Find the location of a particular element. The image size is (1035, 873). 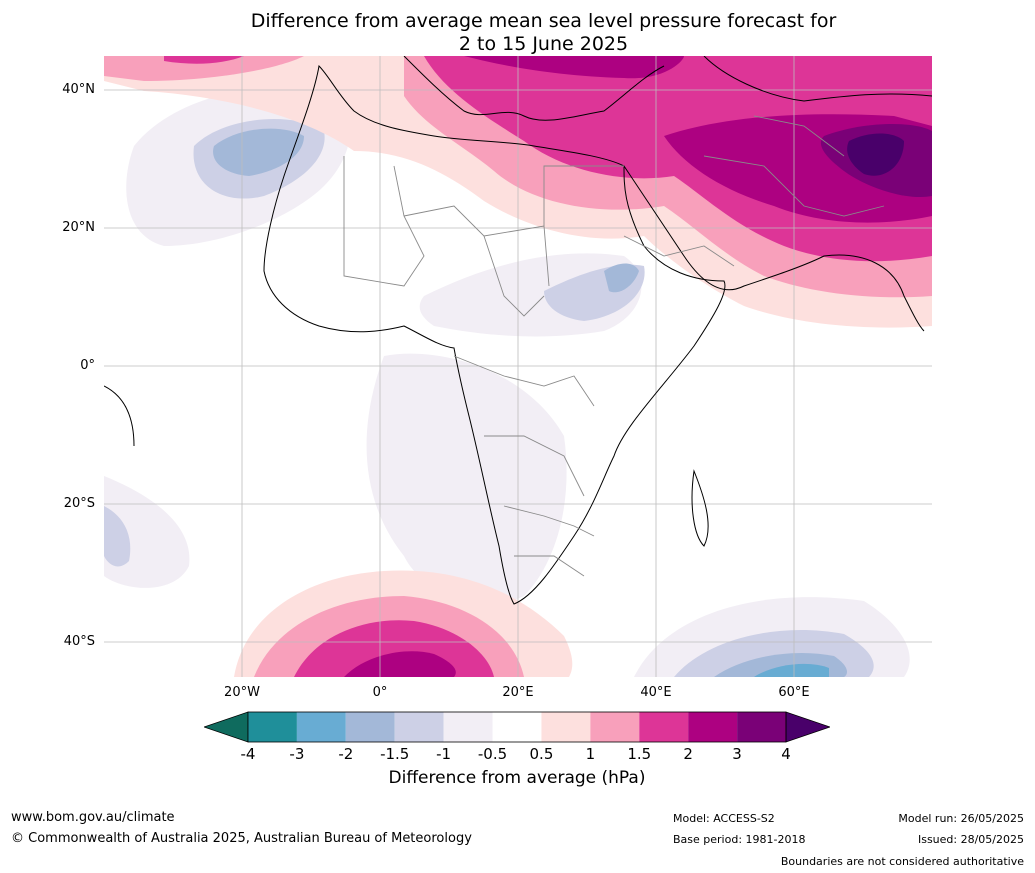

colorbar-tick-label: 1.5 is located at coordinates (639, 754).